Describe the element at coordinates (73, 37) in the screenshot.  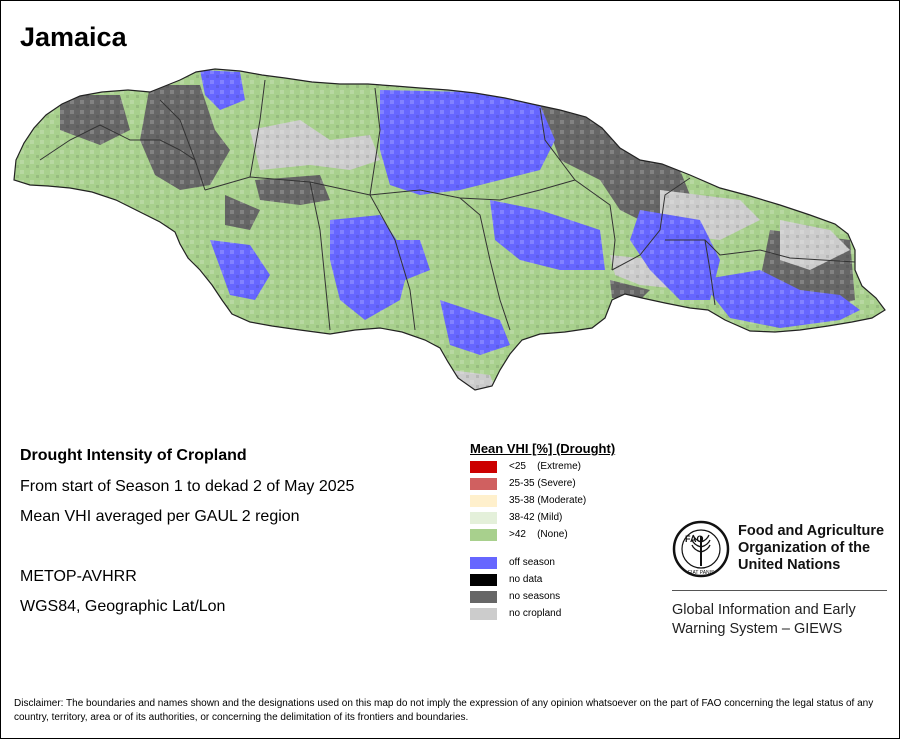
I see `map-title: Jamaica` at that location.